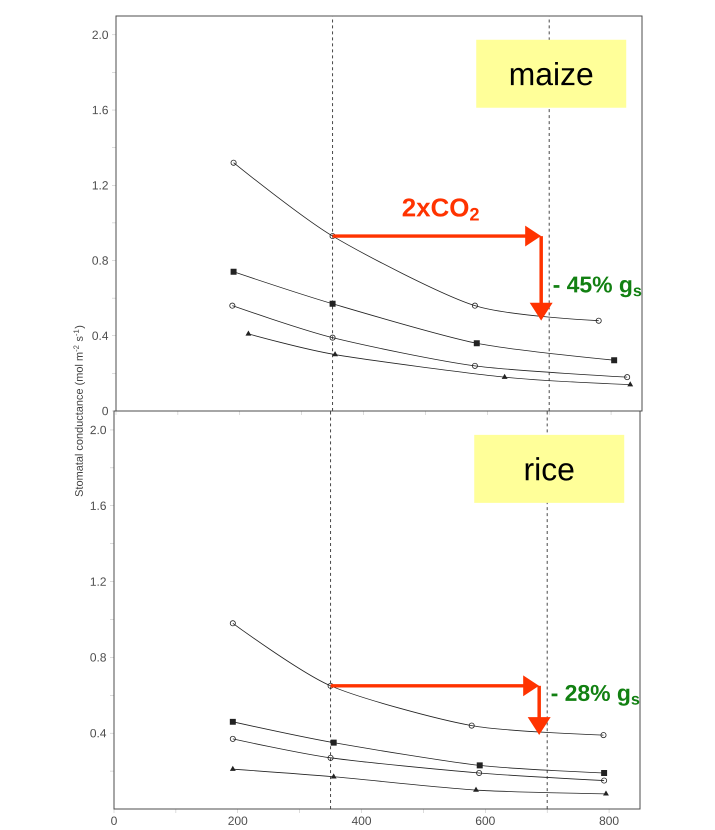  Describe the element at coordinates (609, 820) in the screenshot. I see `x-tick-label: 800` at that location.